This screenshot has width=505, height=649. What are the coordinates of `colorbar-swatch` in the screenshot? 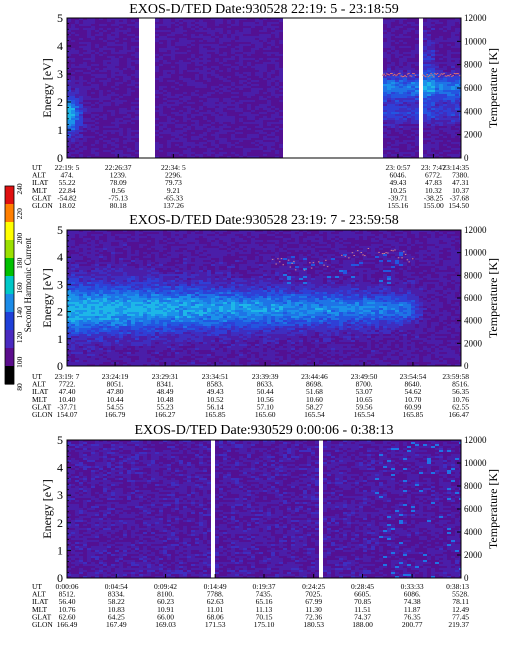 It's located at (9, 267).